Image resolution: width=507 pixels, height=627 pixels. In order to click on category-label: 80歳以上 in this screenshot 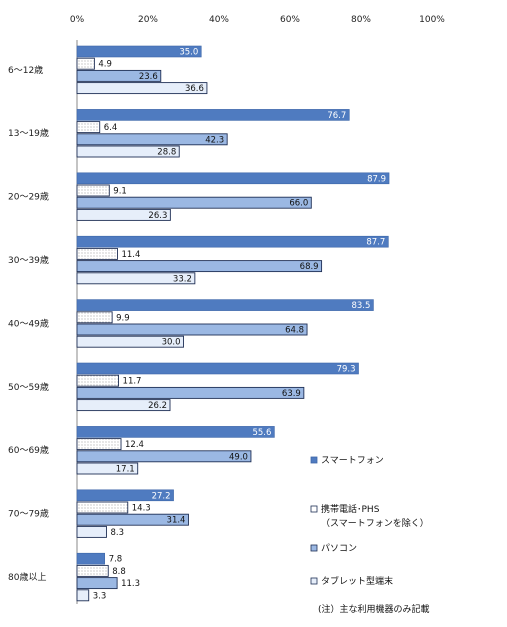, I will do `click(27, 577)`.